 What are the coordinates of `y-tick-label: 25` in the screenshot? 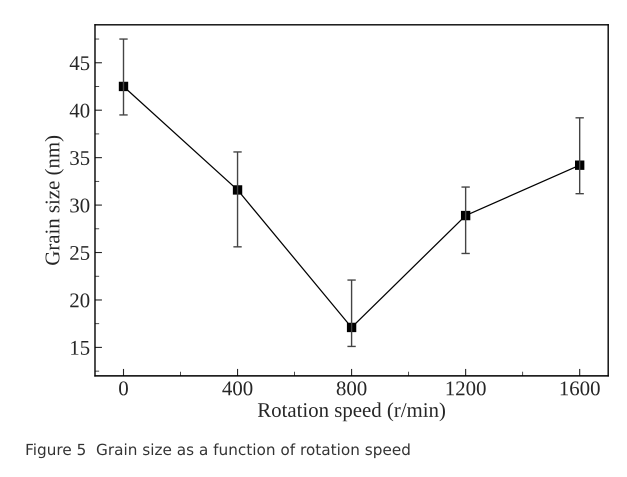 It's located at (80, 253).